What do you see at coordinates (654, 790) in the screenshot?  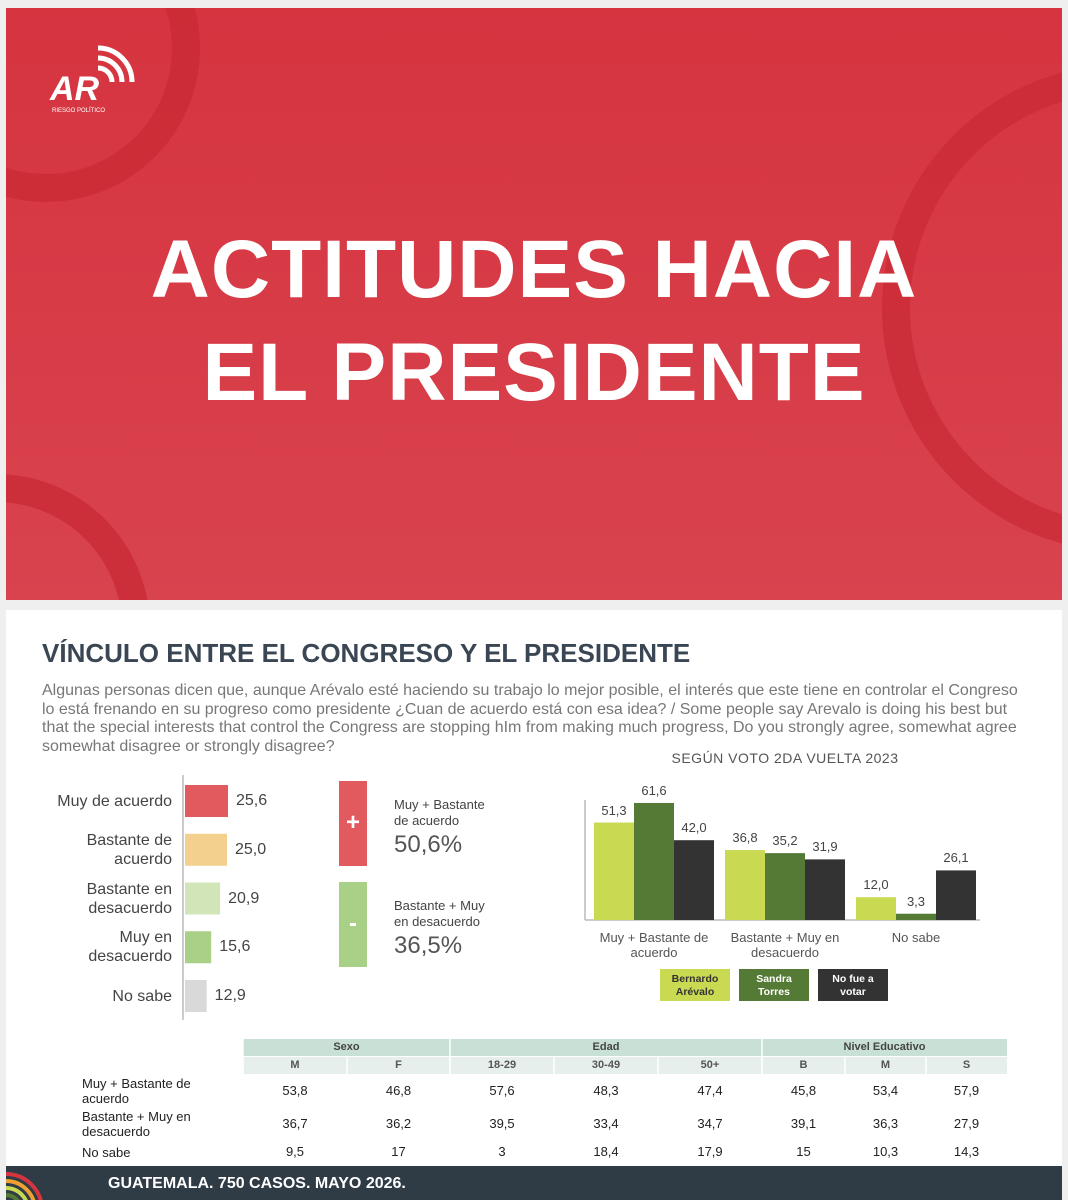 I see `value-label: 61,6` at bounding box center [654, 790].